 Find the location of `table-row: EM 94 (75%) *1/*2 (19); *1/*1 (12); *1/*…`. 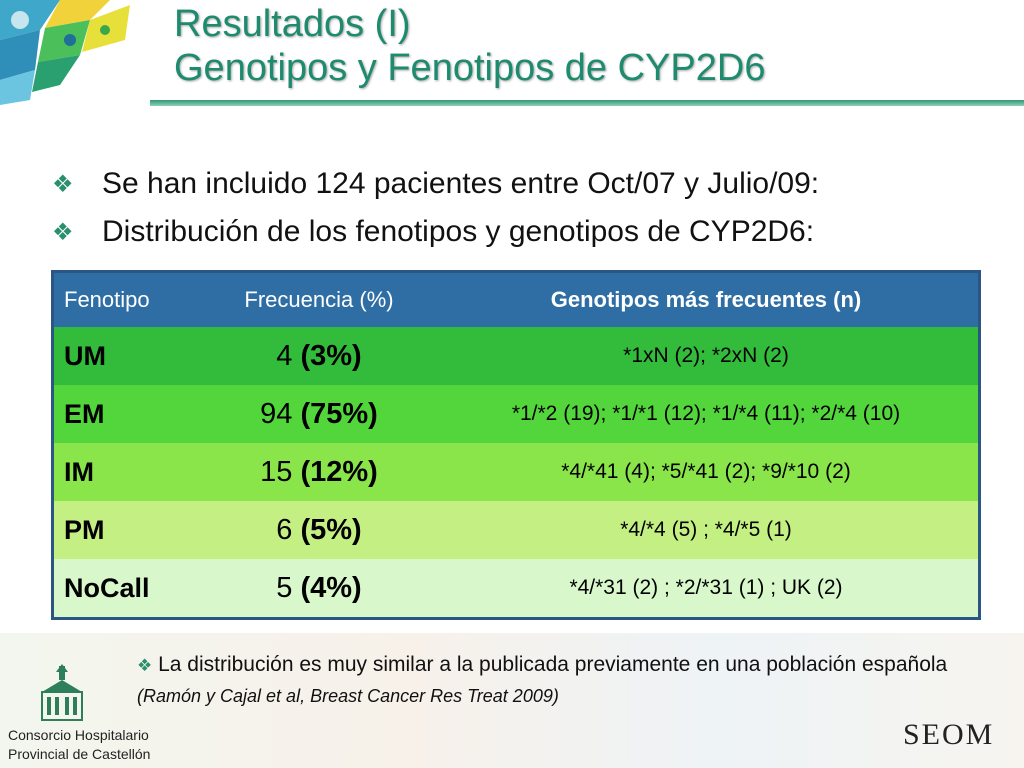

table-row: EM 94 (75%) *1/*2 (19); *1/*1 (12); *1/*… is located at coordinates (516, 414).